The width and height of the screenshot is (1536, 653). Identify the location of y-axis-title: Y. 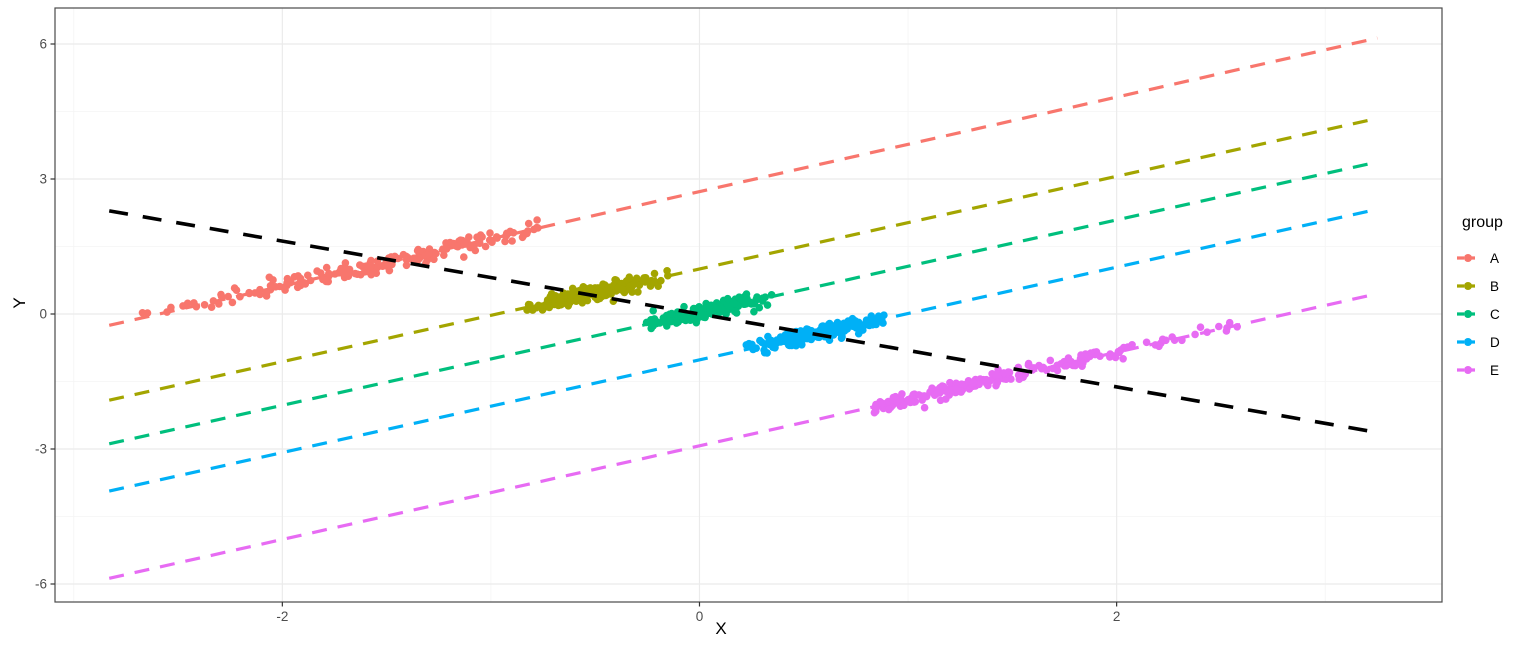
(19, 303).